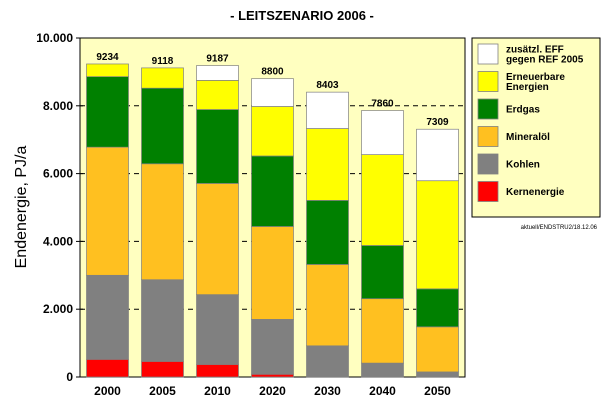  Describe the element at coordinates (302, 15) in the screenshot. I see `chart-title: - LEITSZENARIO 2006 -` at that location.